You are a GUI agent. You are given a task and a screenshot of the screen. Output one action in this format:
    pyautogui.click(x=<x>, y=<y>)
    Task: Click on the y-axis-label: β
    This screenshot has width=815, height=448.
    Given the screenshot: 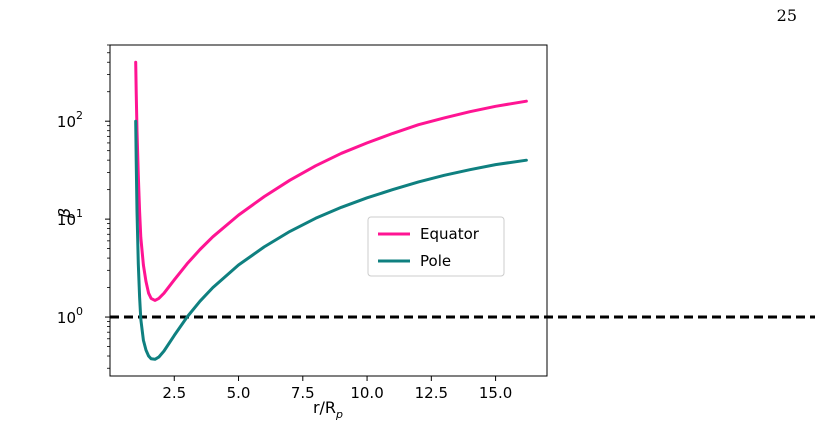 What is the action you would take?
    pyautogui.click(x=64, y=213)
    